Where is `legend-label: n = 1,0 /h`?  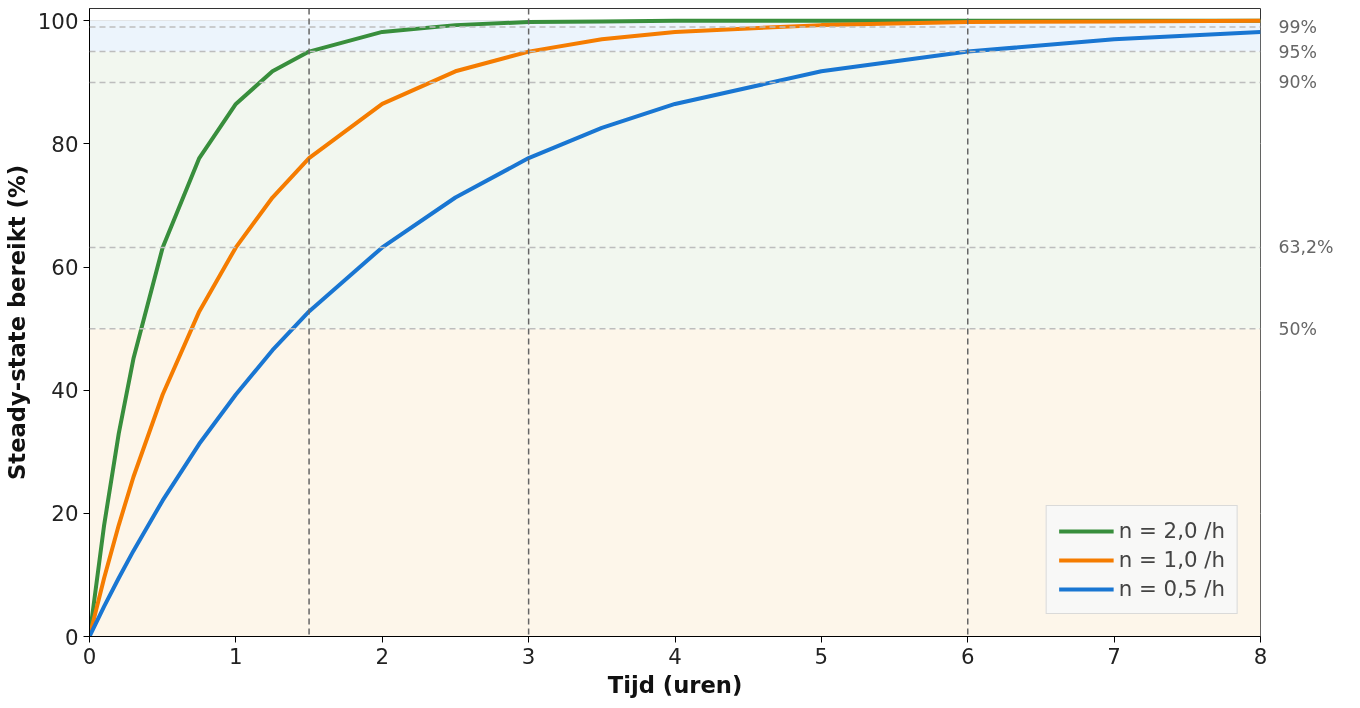
legend-label: n = 1,0 /h is located at coordinates (1171, 559).